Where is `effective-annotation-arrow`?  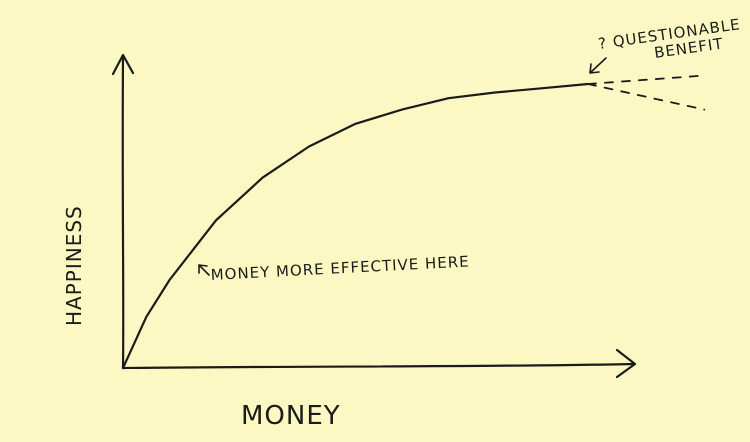
effective-annotation-arrow is located at coordinates (204, 270).